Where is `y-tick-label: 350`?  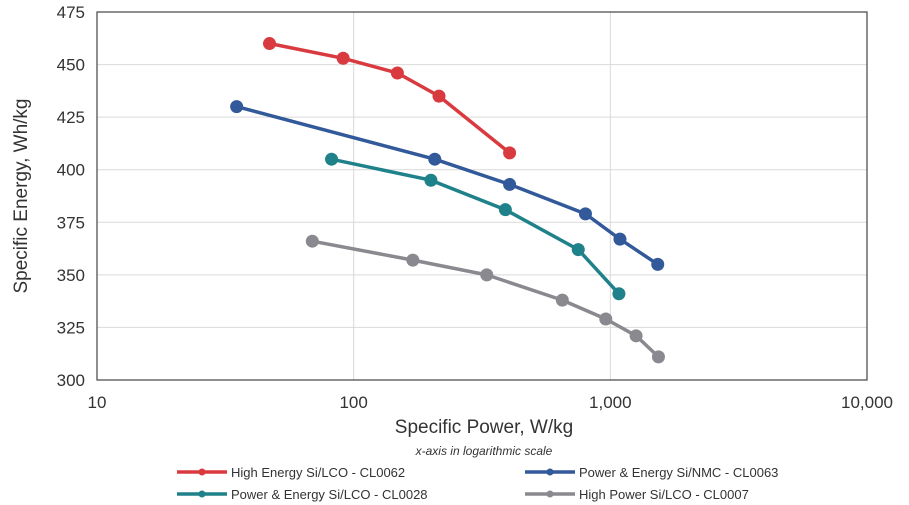
y-tick-label: 350 is located at coordinates (71, 275).